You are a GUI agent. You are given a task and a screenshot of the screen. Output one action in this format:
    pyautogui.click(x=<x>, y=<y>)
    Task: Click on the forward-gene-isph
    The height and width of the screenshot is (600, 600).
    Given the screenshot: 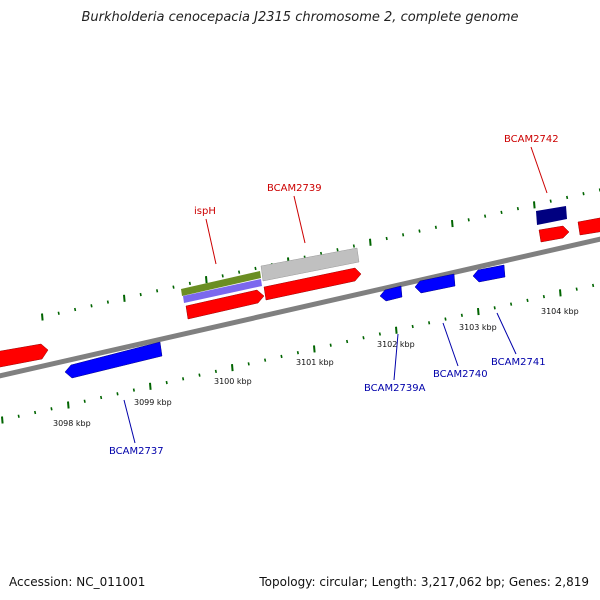 What is the action you would take?
    pyautogui.click(x=225, y=304)
    